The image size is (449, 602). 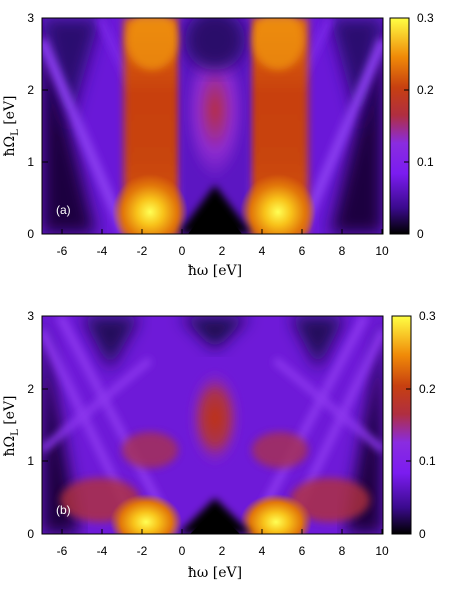 What do you see at coordinates (11, 125) in the screenshot?
I see `y-axis-title-a: ħΩL [eV]` at bounding box center [11, 125].